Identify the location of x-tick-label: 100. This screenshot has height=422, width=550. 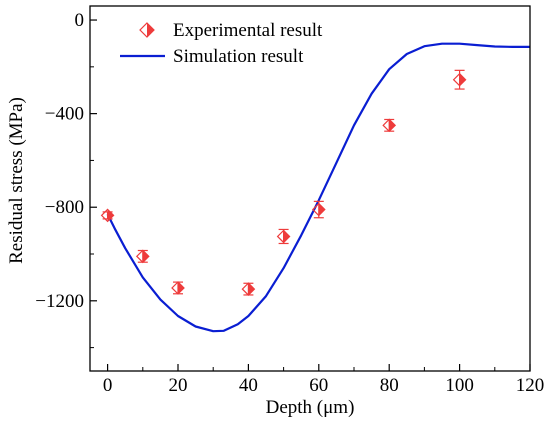
(459, 385).